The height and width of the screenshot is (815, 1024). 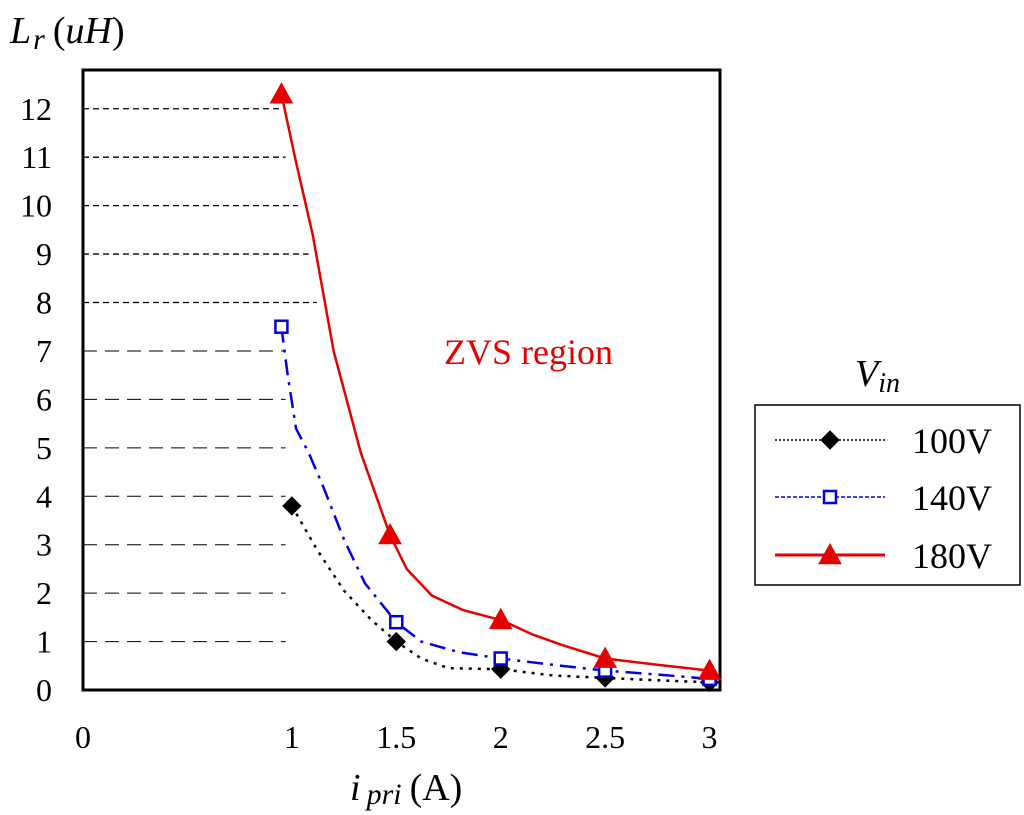 What do you see at coordinates (44, 496) in the screenshot?
I see `y-tick-label-4: 4` at bounding box center [44, 496].